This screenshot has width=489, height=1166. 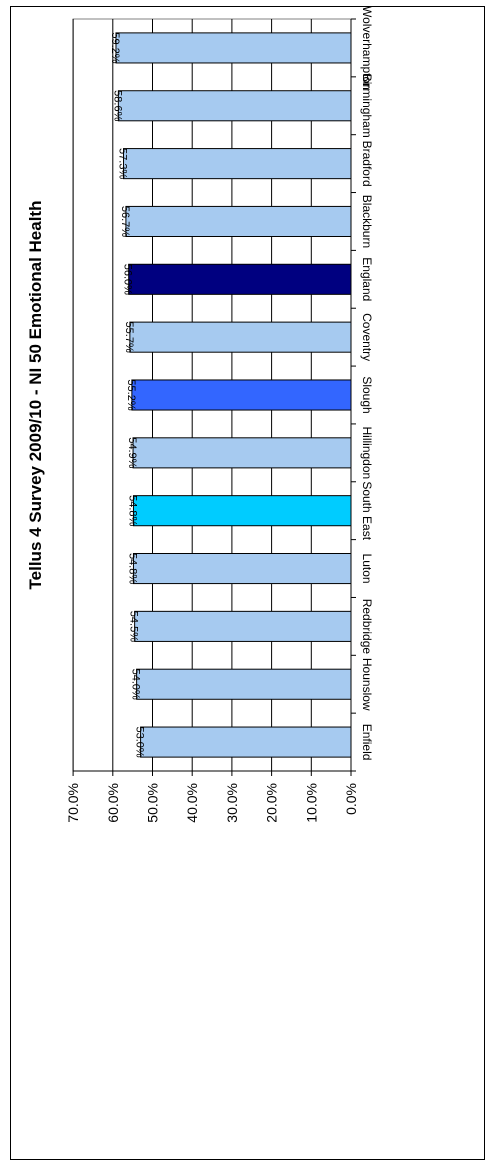 What do you see at coordinates (113, 803) in the screenshot?
I see `value-tick-label: 60.0%` at bounding box center [113, 803].